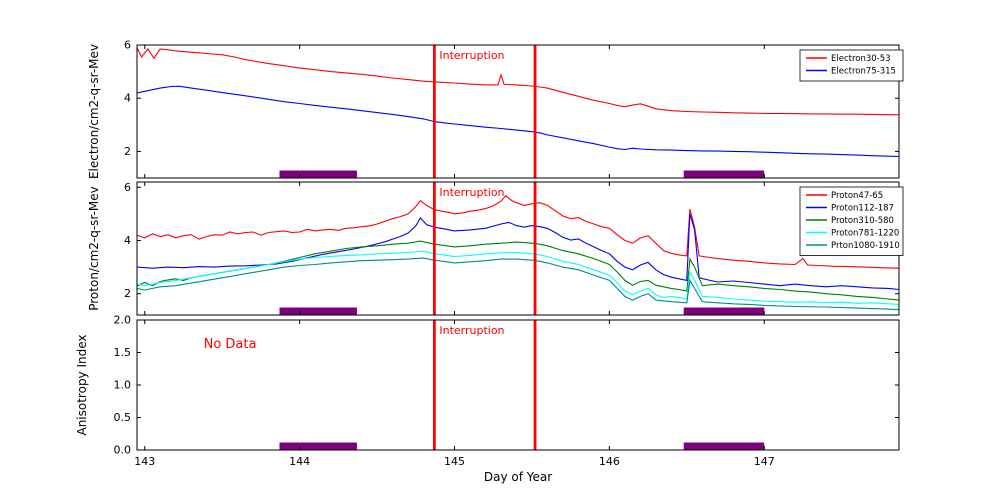  What do you see at coordinates (94, 111) in the screenshot?
I see `y-axis-label: Electron/cm2-q-sr-Mev` at bounding box center [94, 111].